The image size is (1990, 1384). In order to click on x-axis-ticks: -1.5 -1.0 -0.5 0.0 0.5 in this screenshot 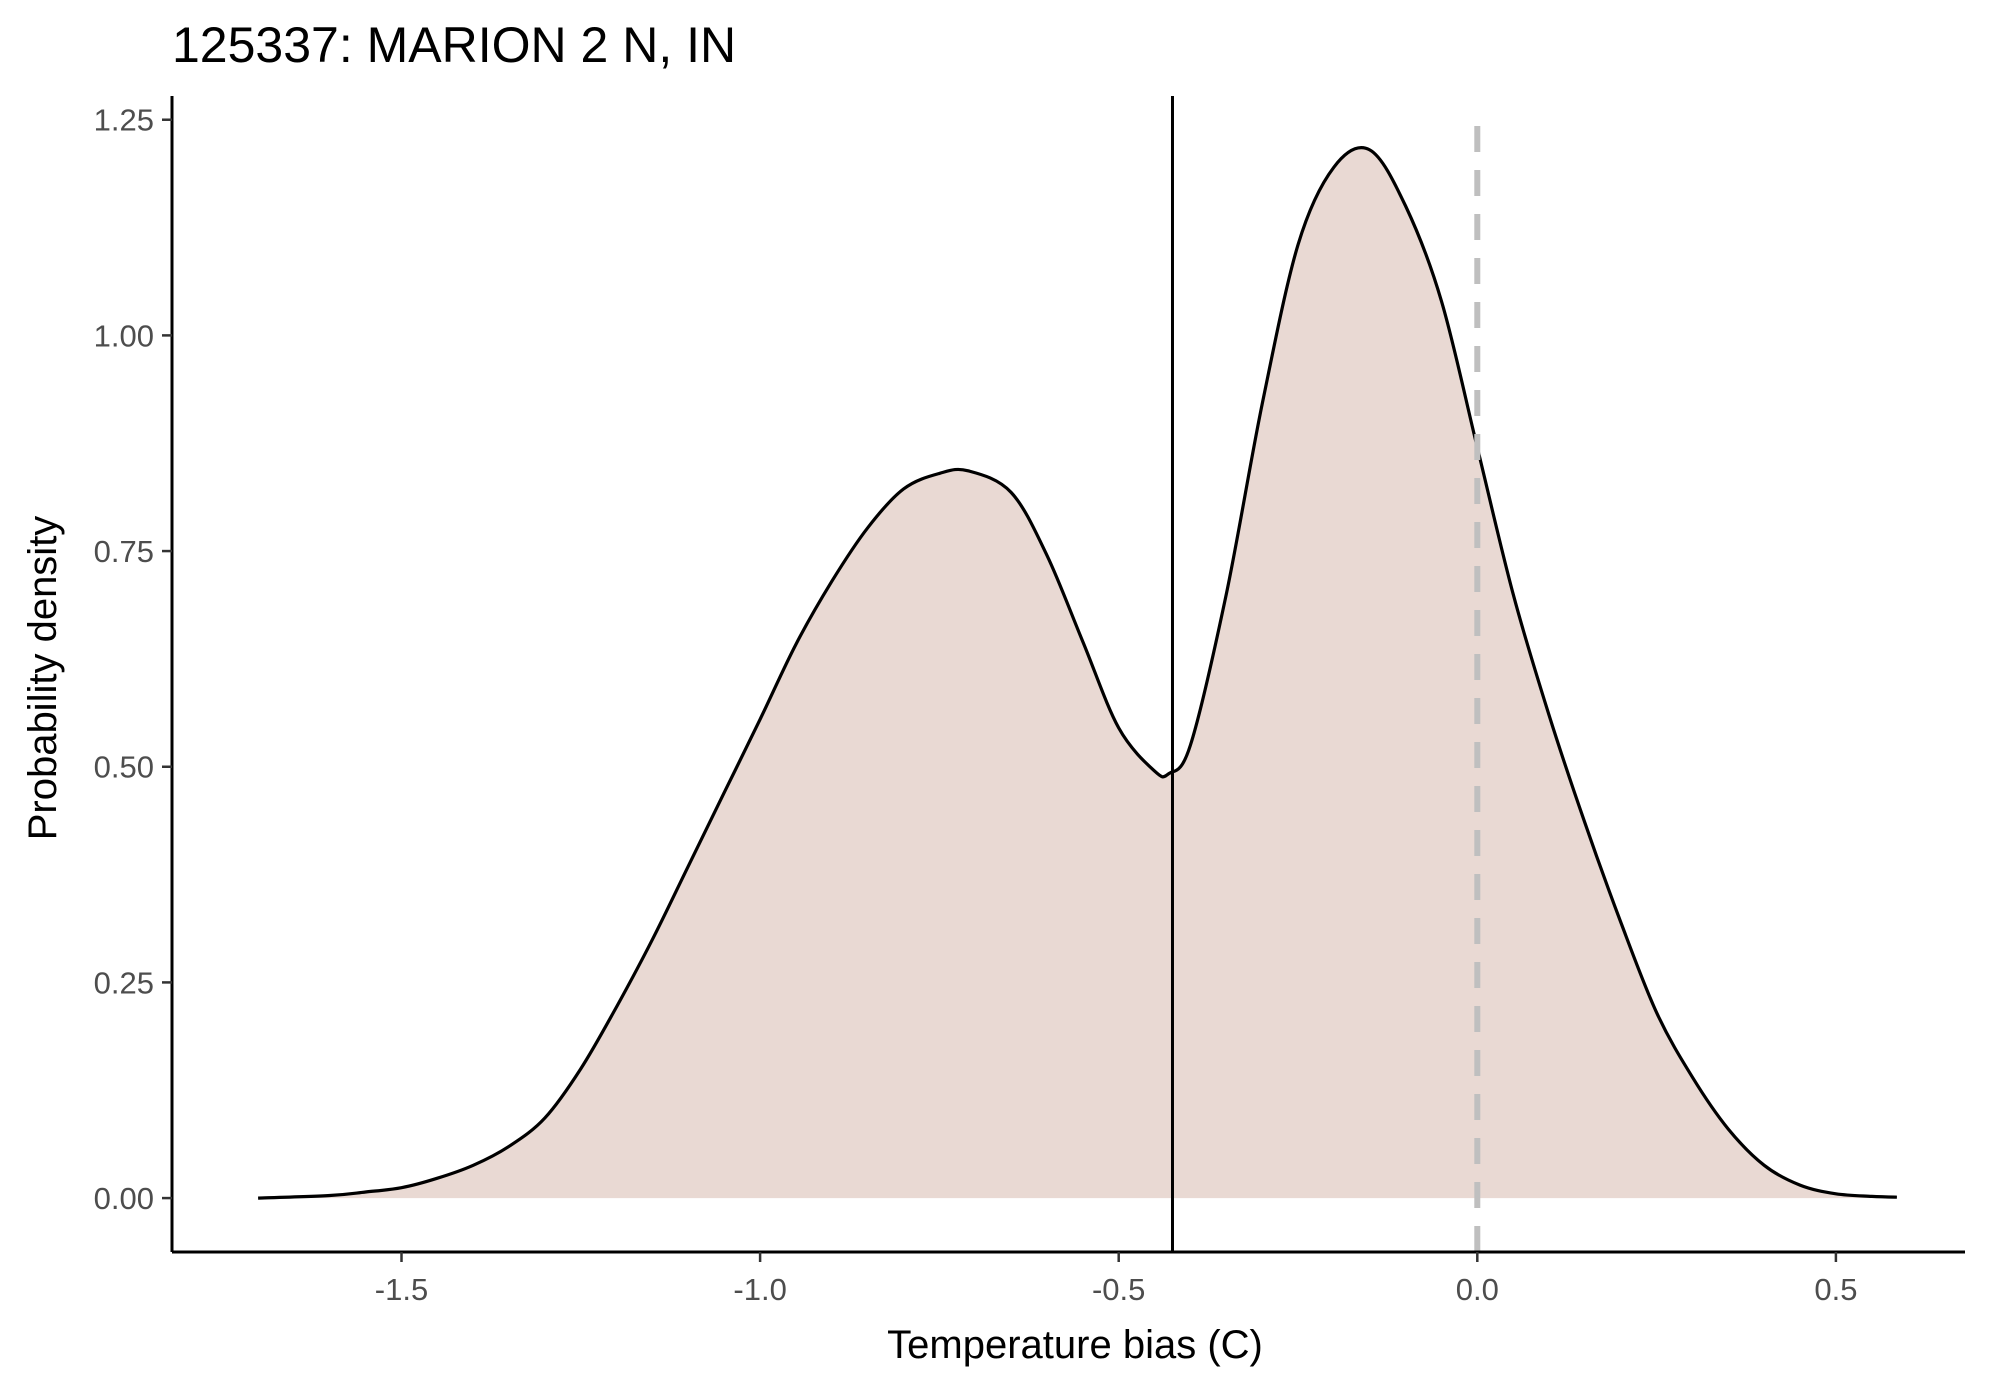, I will do `click(1116, 1279)`.